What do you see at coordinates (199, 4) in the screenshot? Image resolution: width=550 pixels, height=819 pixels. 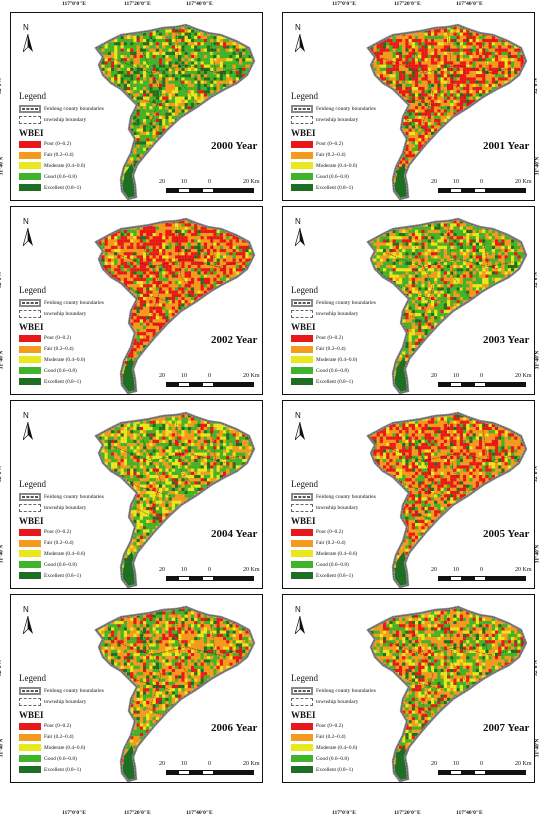 I see `longitude-label-top-left-3: 117°40'0"E` at bounding box center [199, 4].